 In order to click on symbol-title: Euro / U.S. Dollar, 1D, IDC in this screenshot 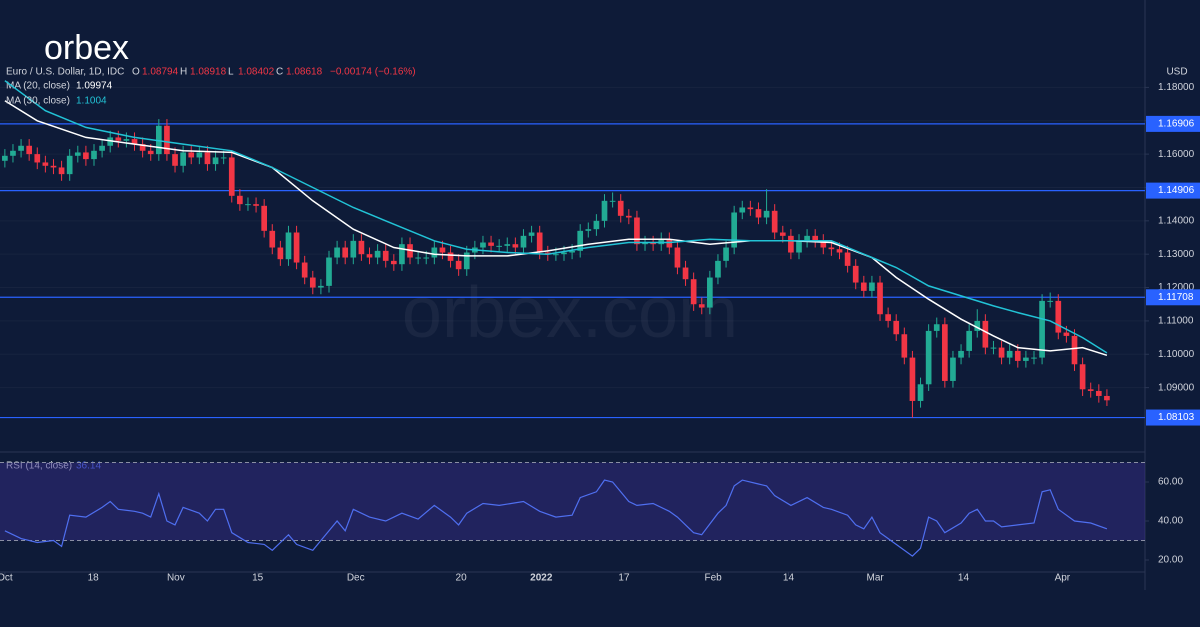, I will do `click(65, 72)`.